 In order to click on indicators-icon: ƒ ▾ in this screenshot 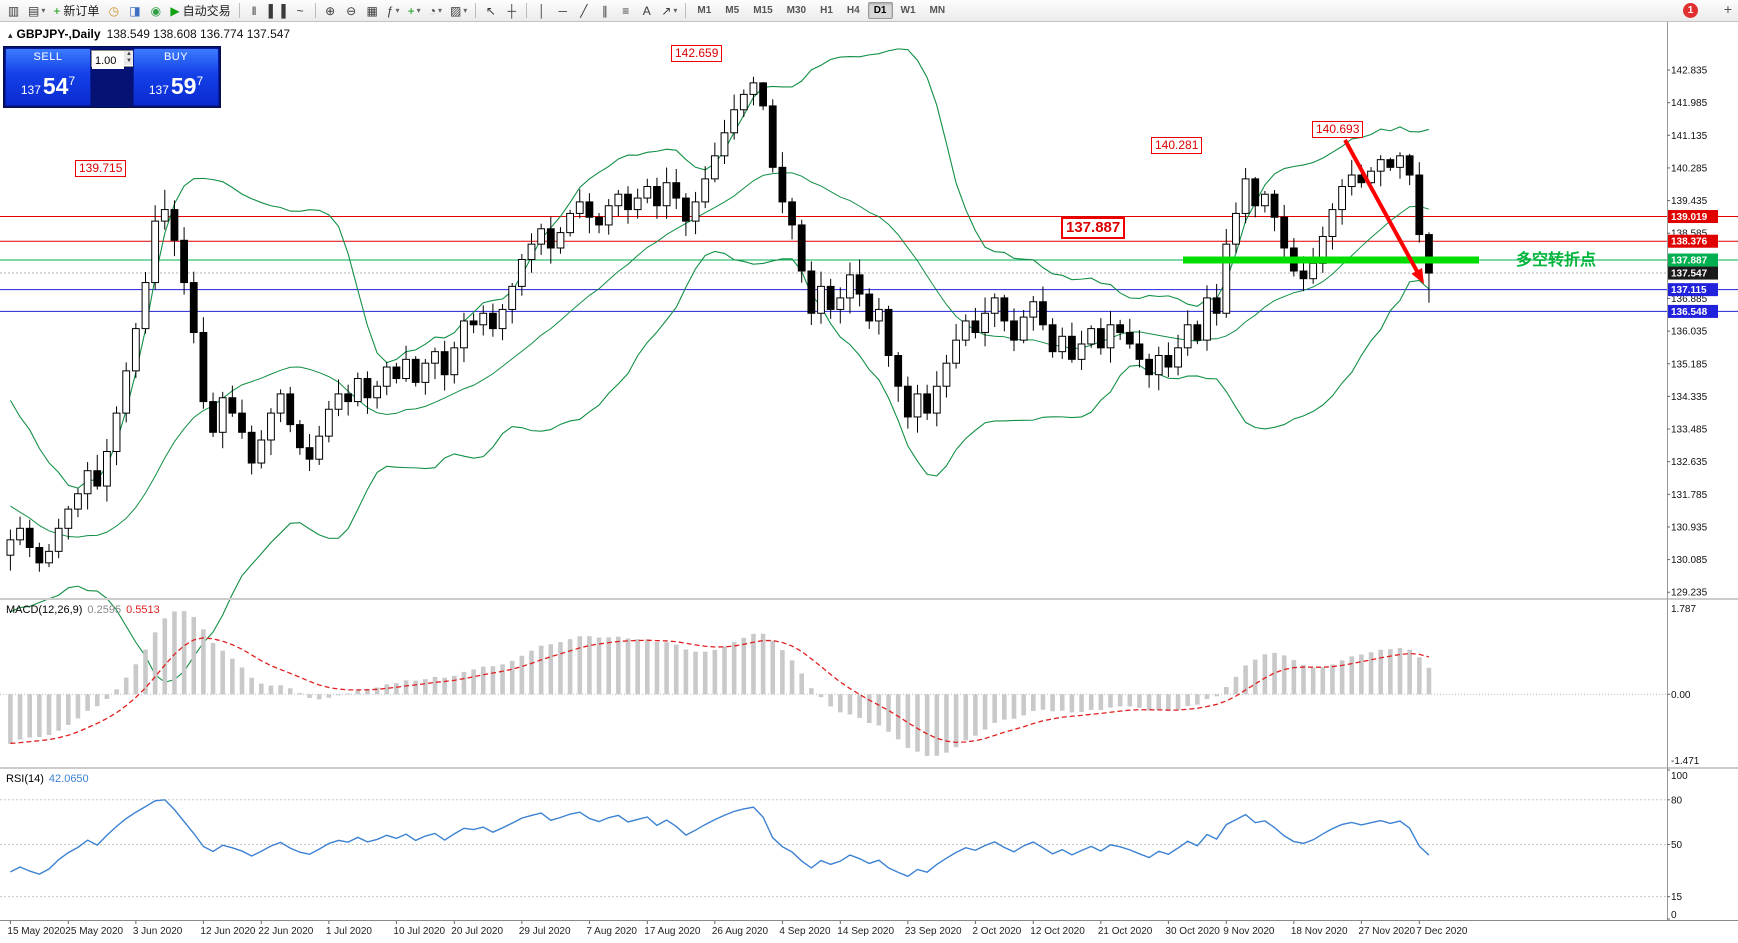, I will do `click(393, 10)`.